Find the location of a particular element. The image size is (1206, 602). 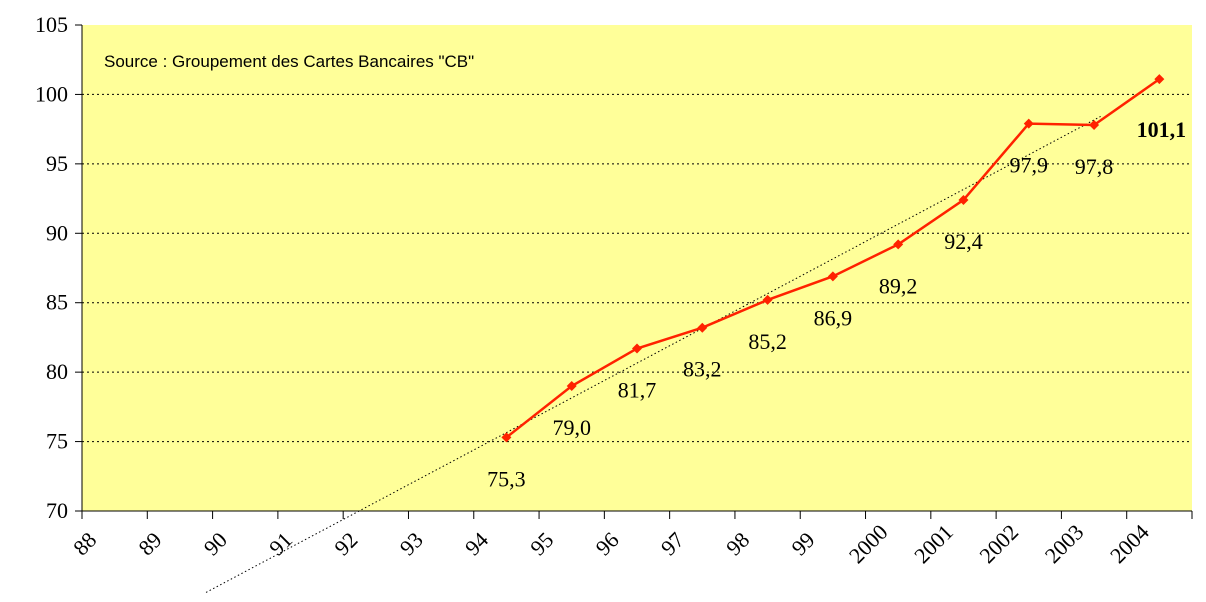

x-tick-label: 2003 is located at coordinates (1064, 543).